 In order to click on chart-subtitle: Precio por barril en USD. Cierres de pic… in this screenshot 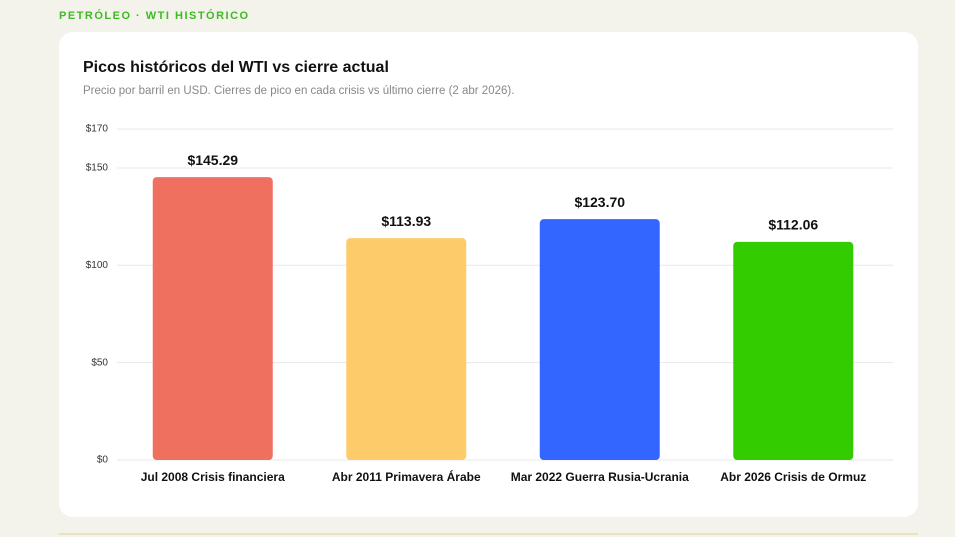, I will do `click(298, 91)`.